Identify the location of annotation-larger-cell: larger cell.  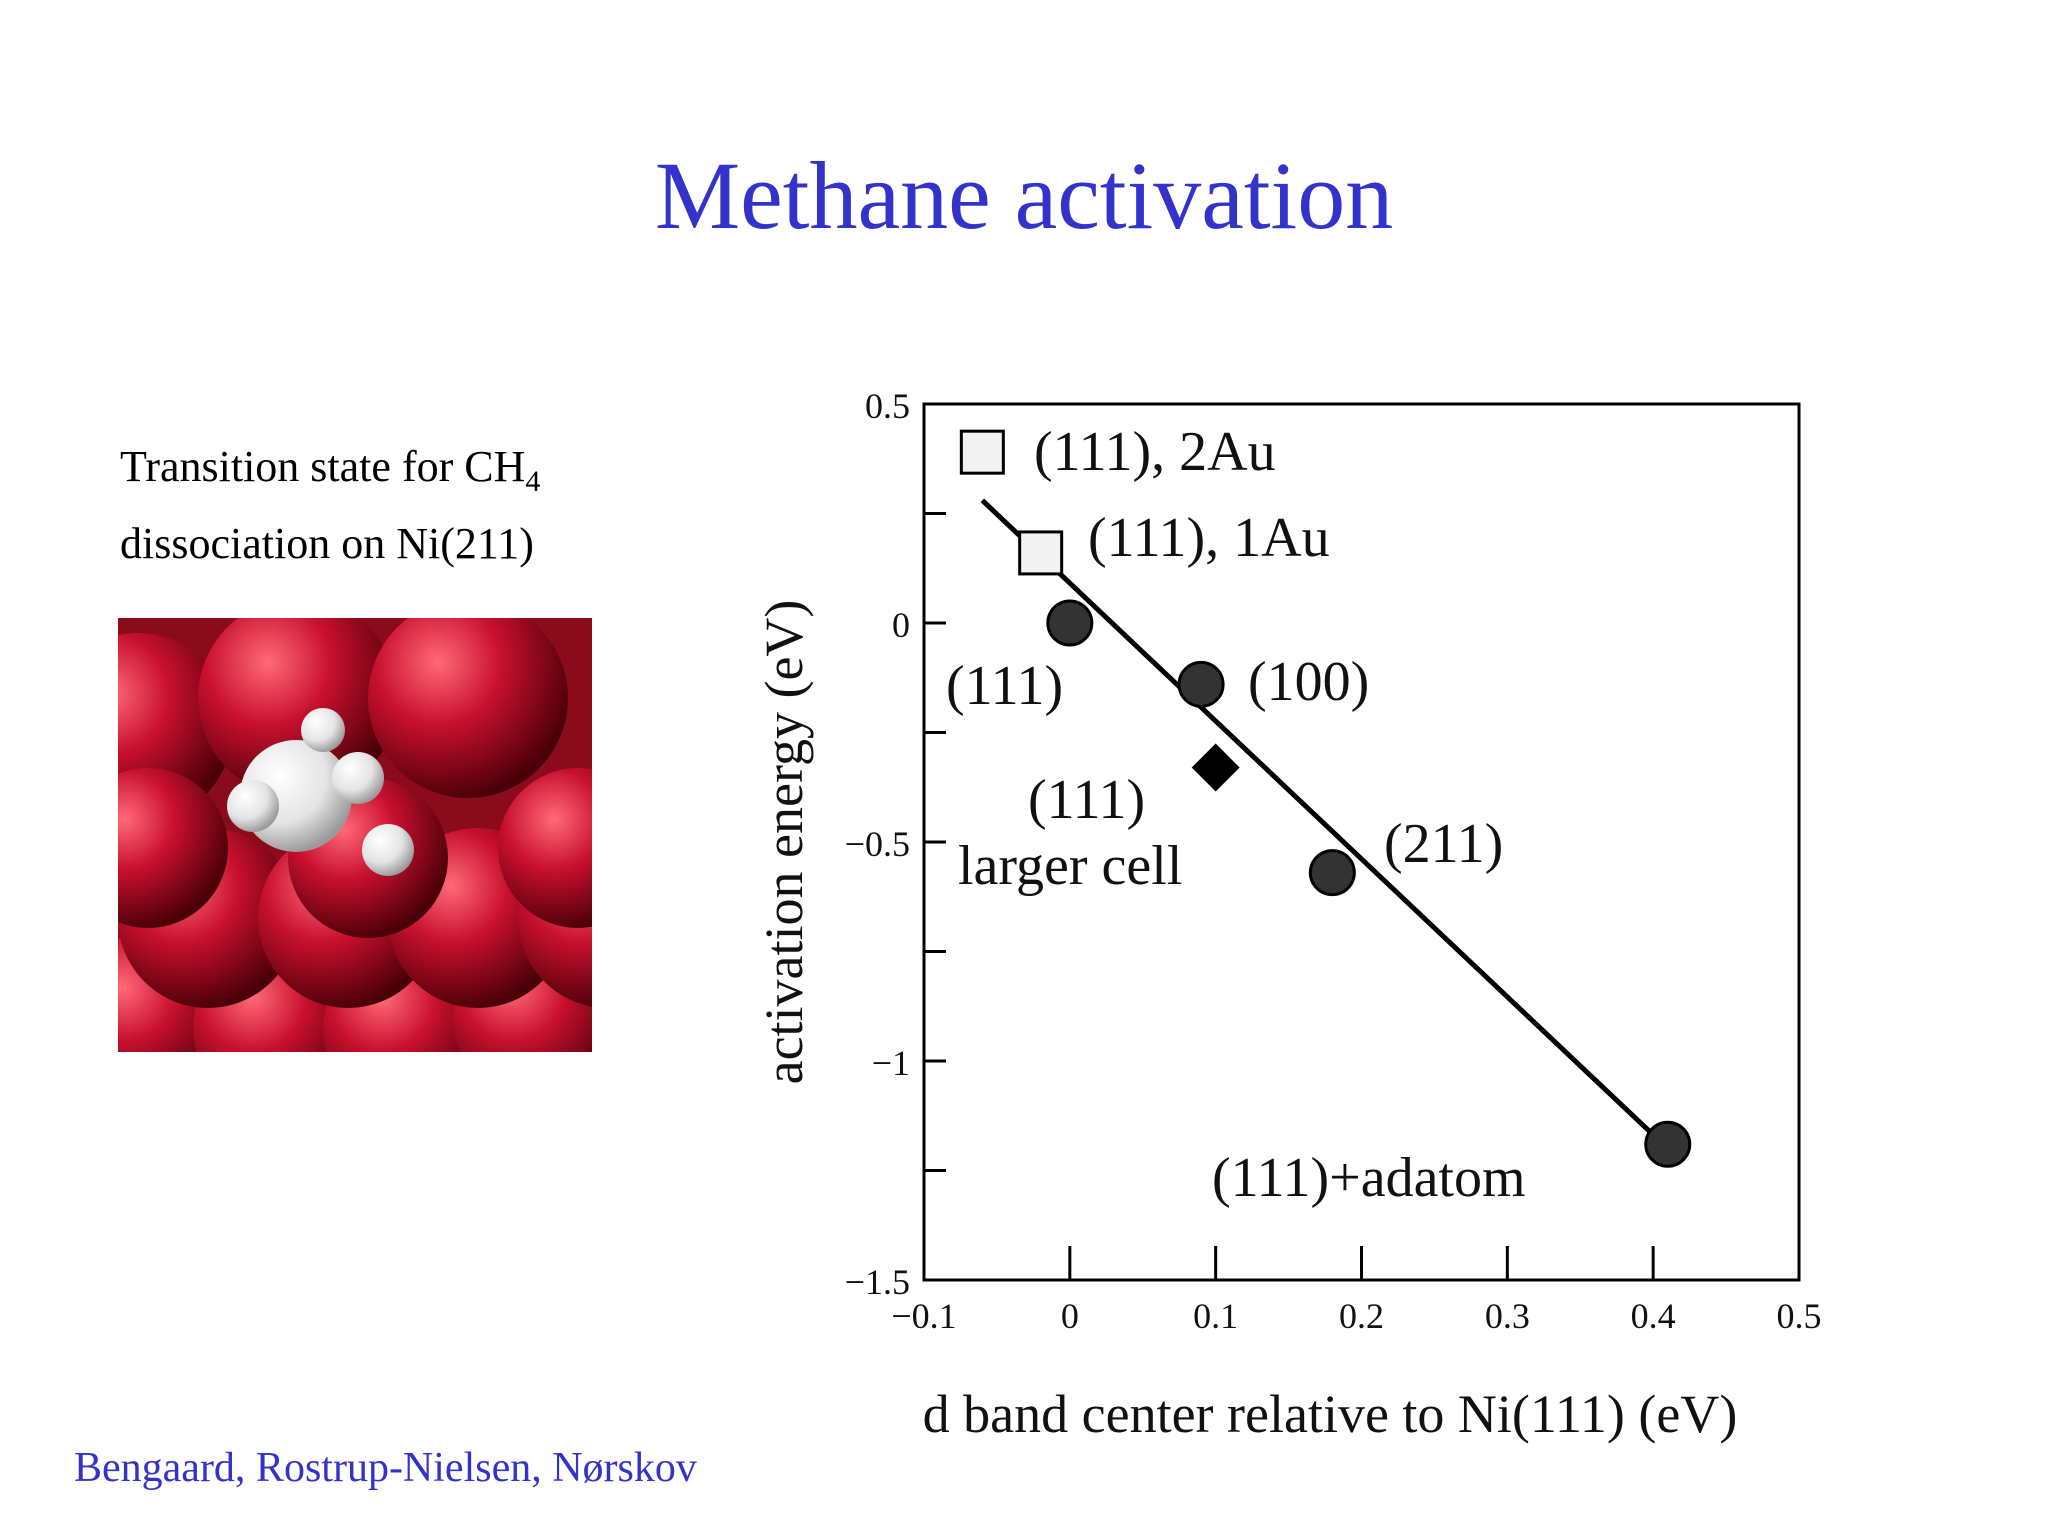
(1070, 866).